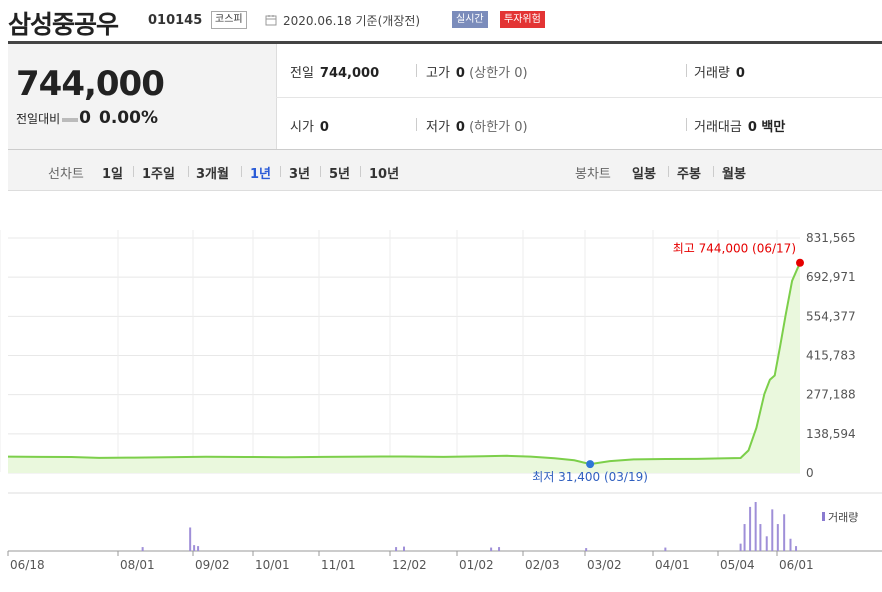  Describe the element at coordinates (498, 73) in the screenshot. I see `upper-limit: (상한가 0)` at that location.